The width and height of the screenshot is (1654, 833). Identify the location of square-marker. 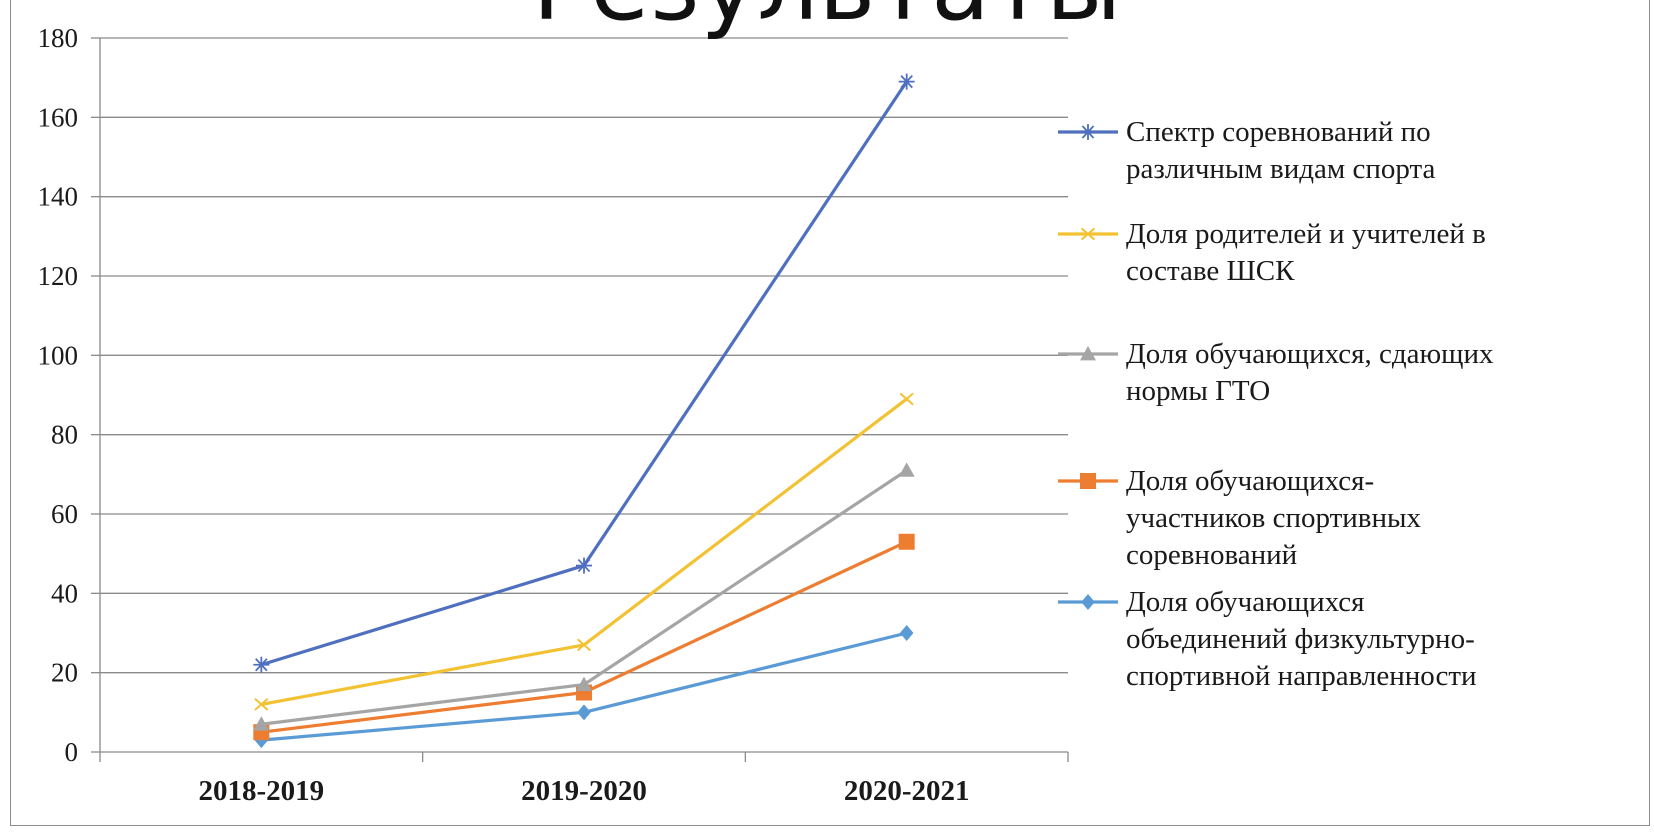
(1088, 481).